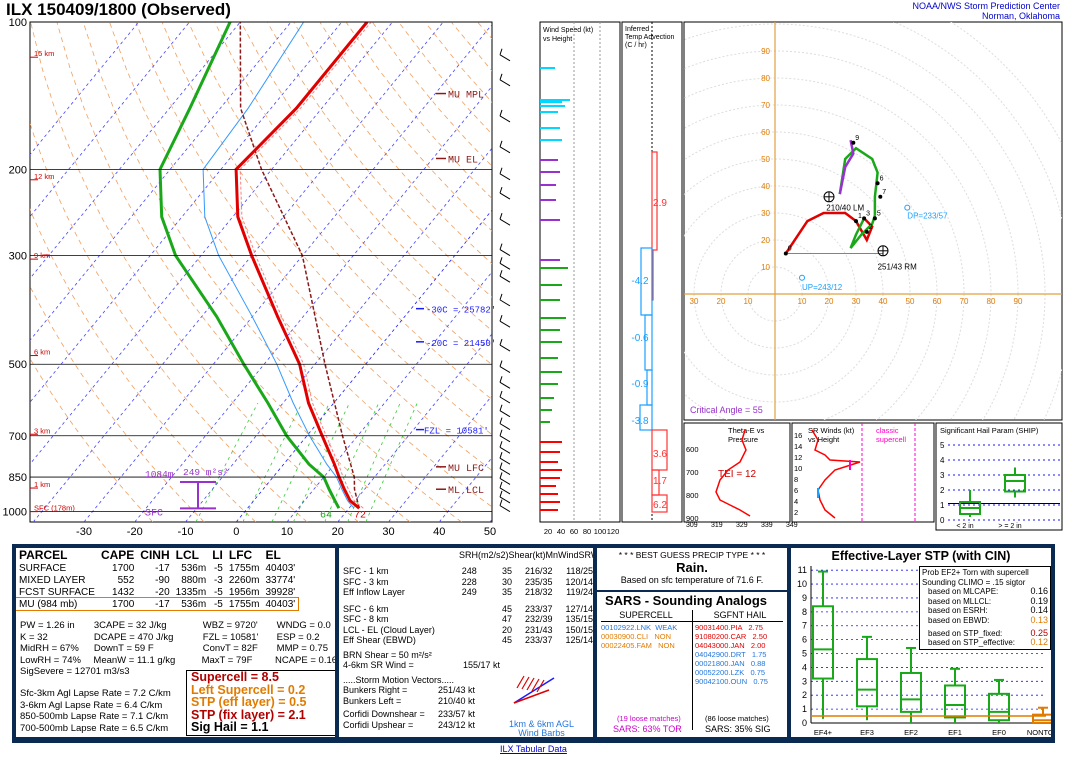  I want to click on tabular-data-link: ILX Tabular Data, so click(533, 749).